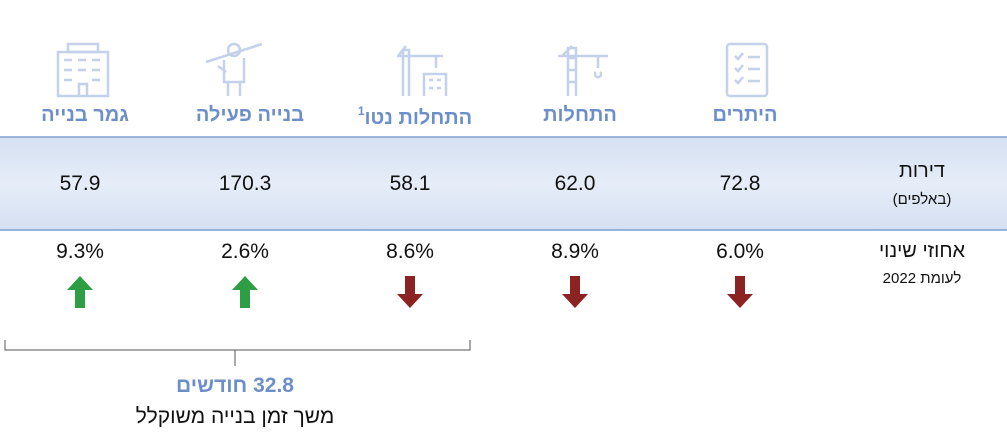  What do you see at coordinates (922, 251) in the screenshot?
I see `row-label: אחוזי שינוי` at bounding box center [922, 251].